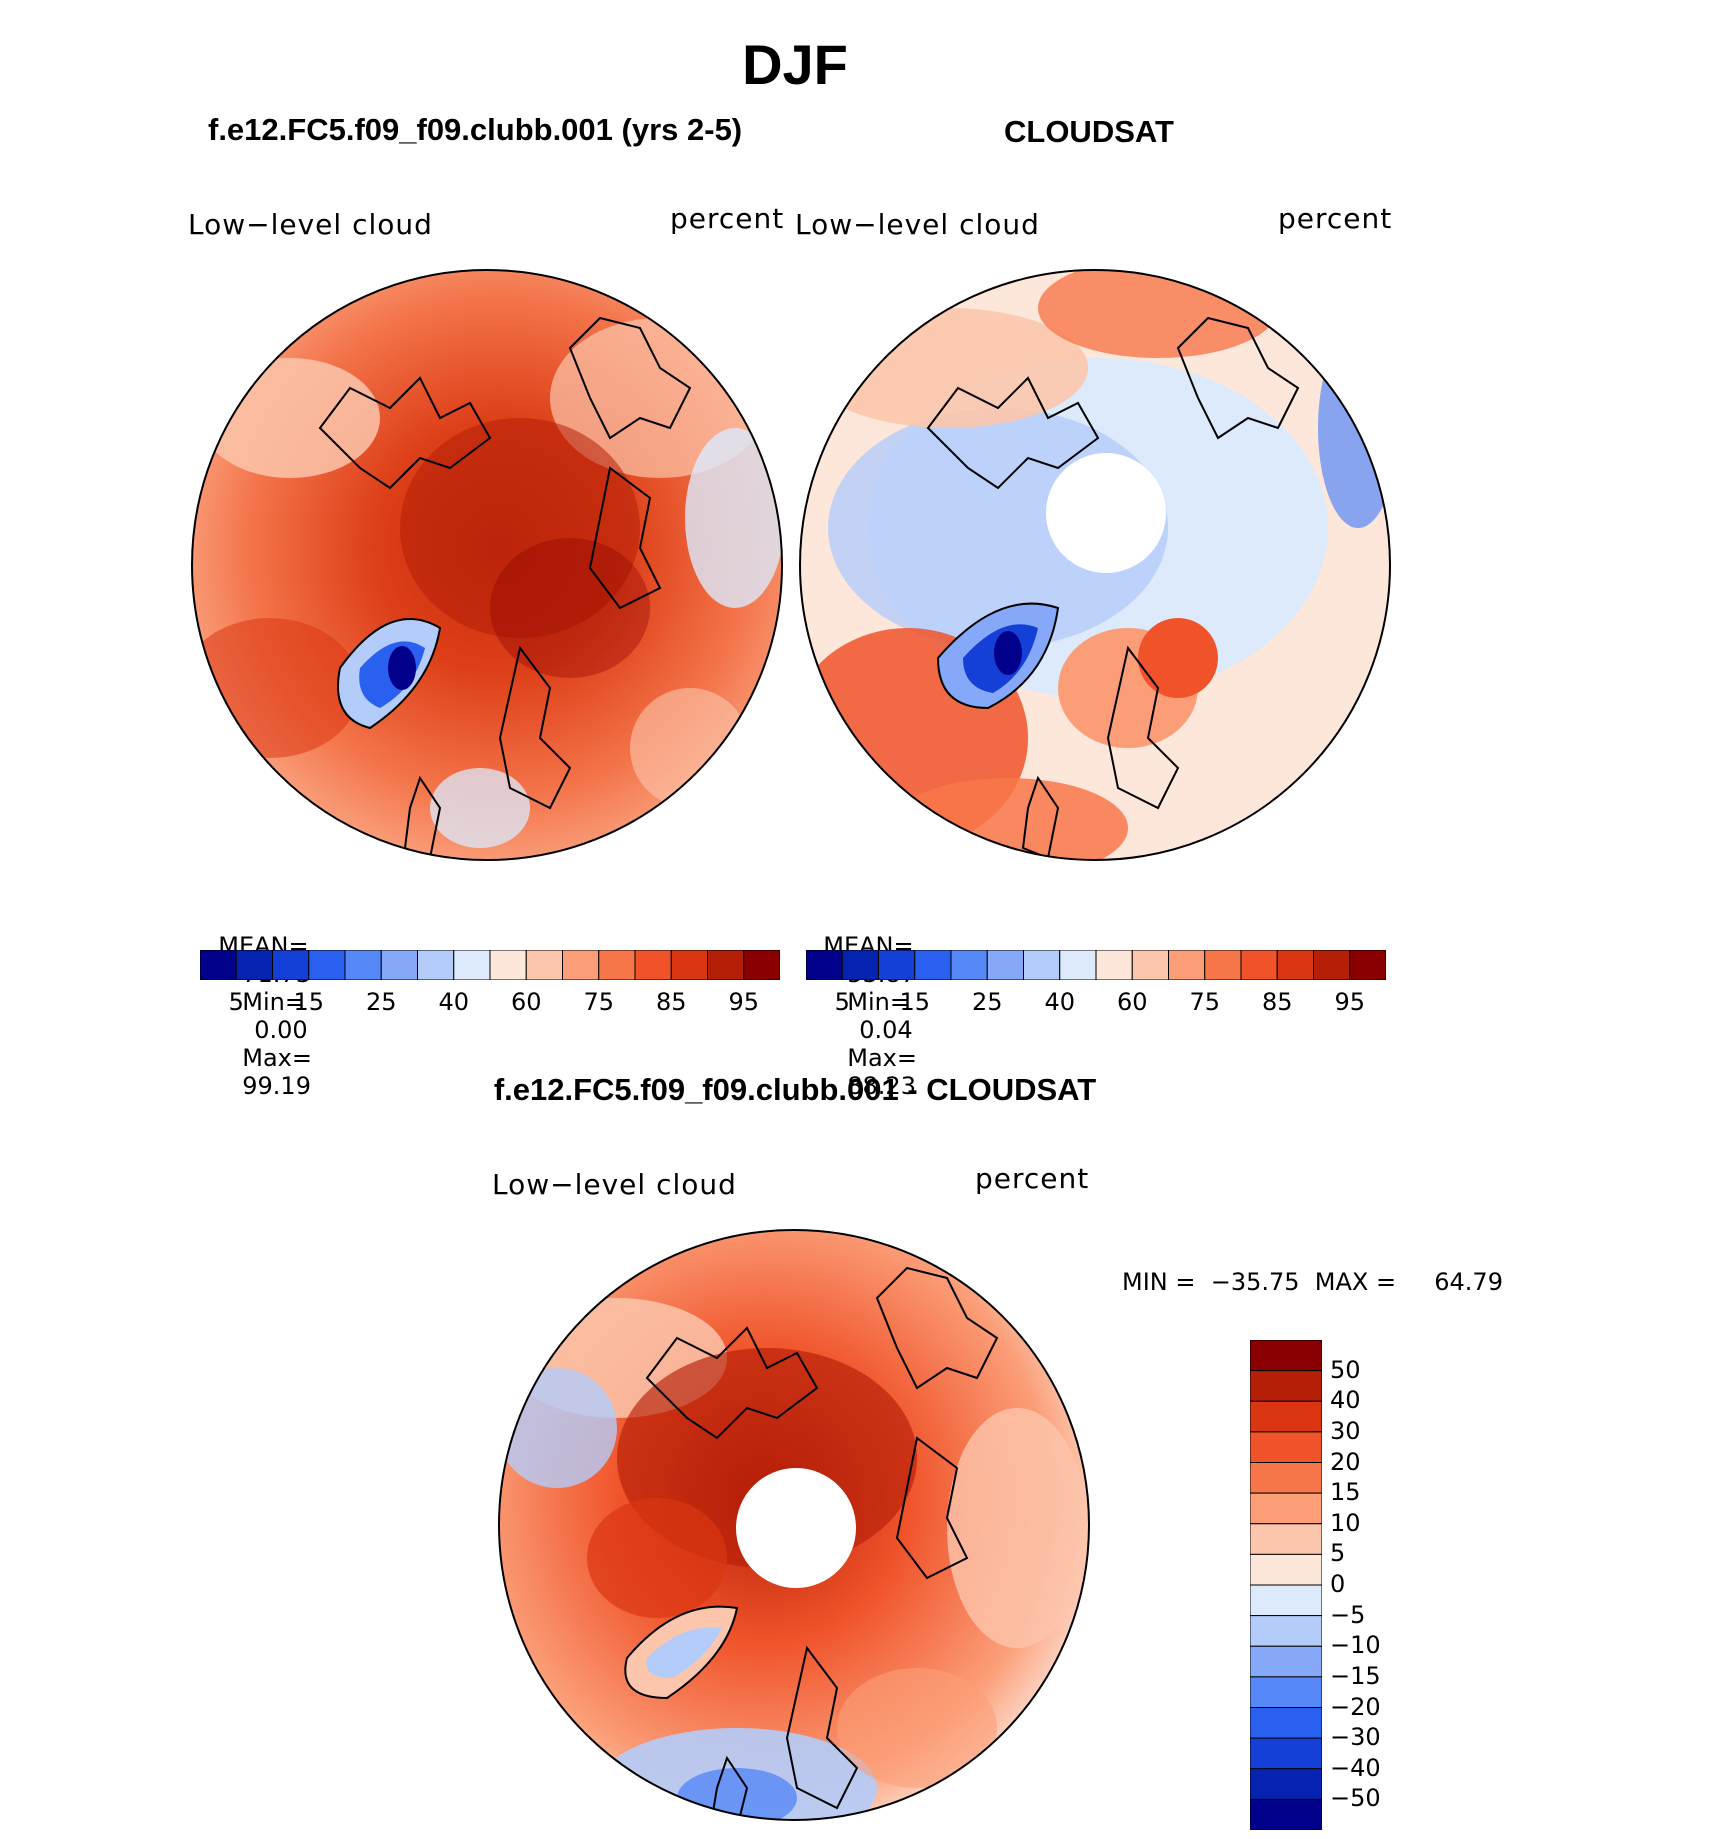 The height and width of the screenshot is (1839, 1710). I want to click on colorbar-ticks-obs: 5 15 25 40 60 75 85 95, so click(1096, 1003).